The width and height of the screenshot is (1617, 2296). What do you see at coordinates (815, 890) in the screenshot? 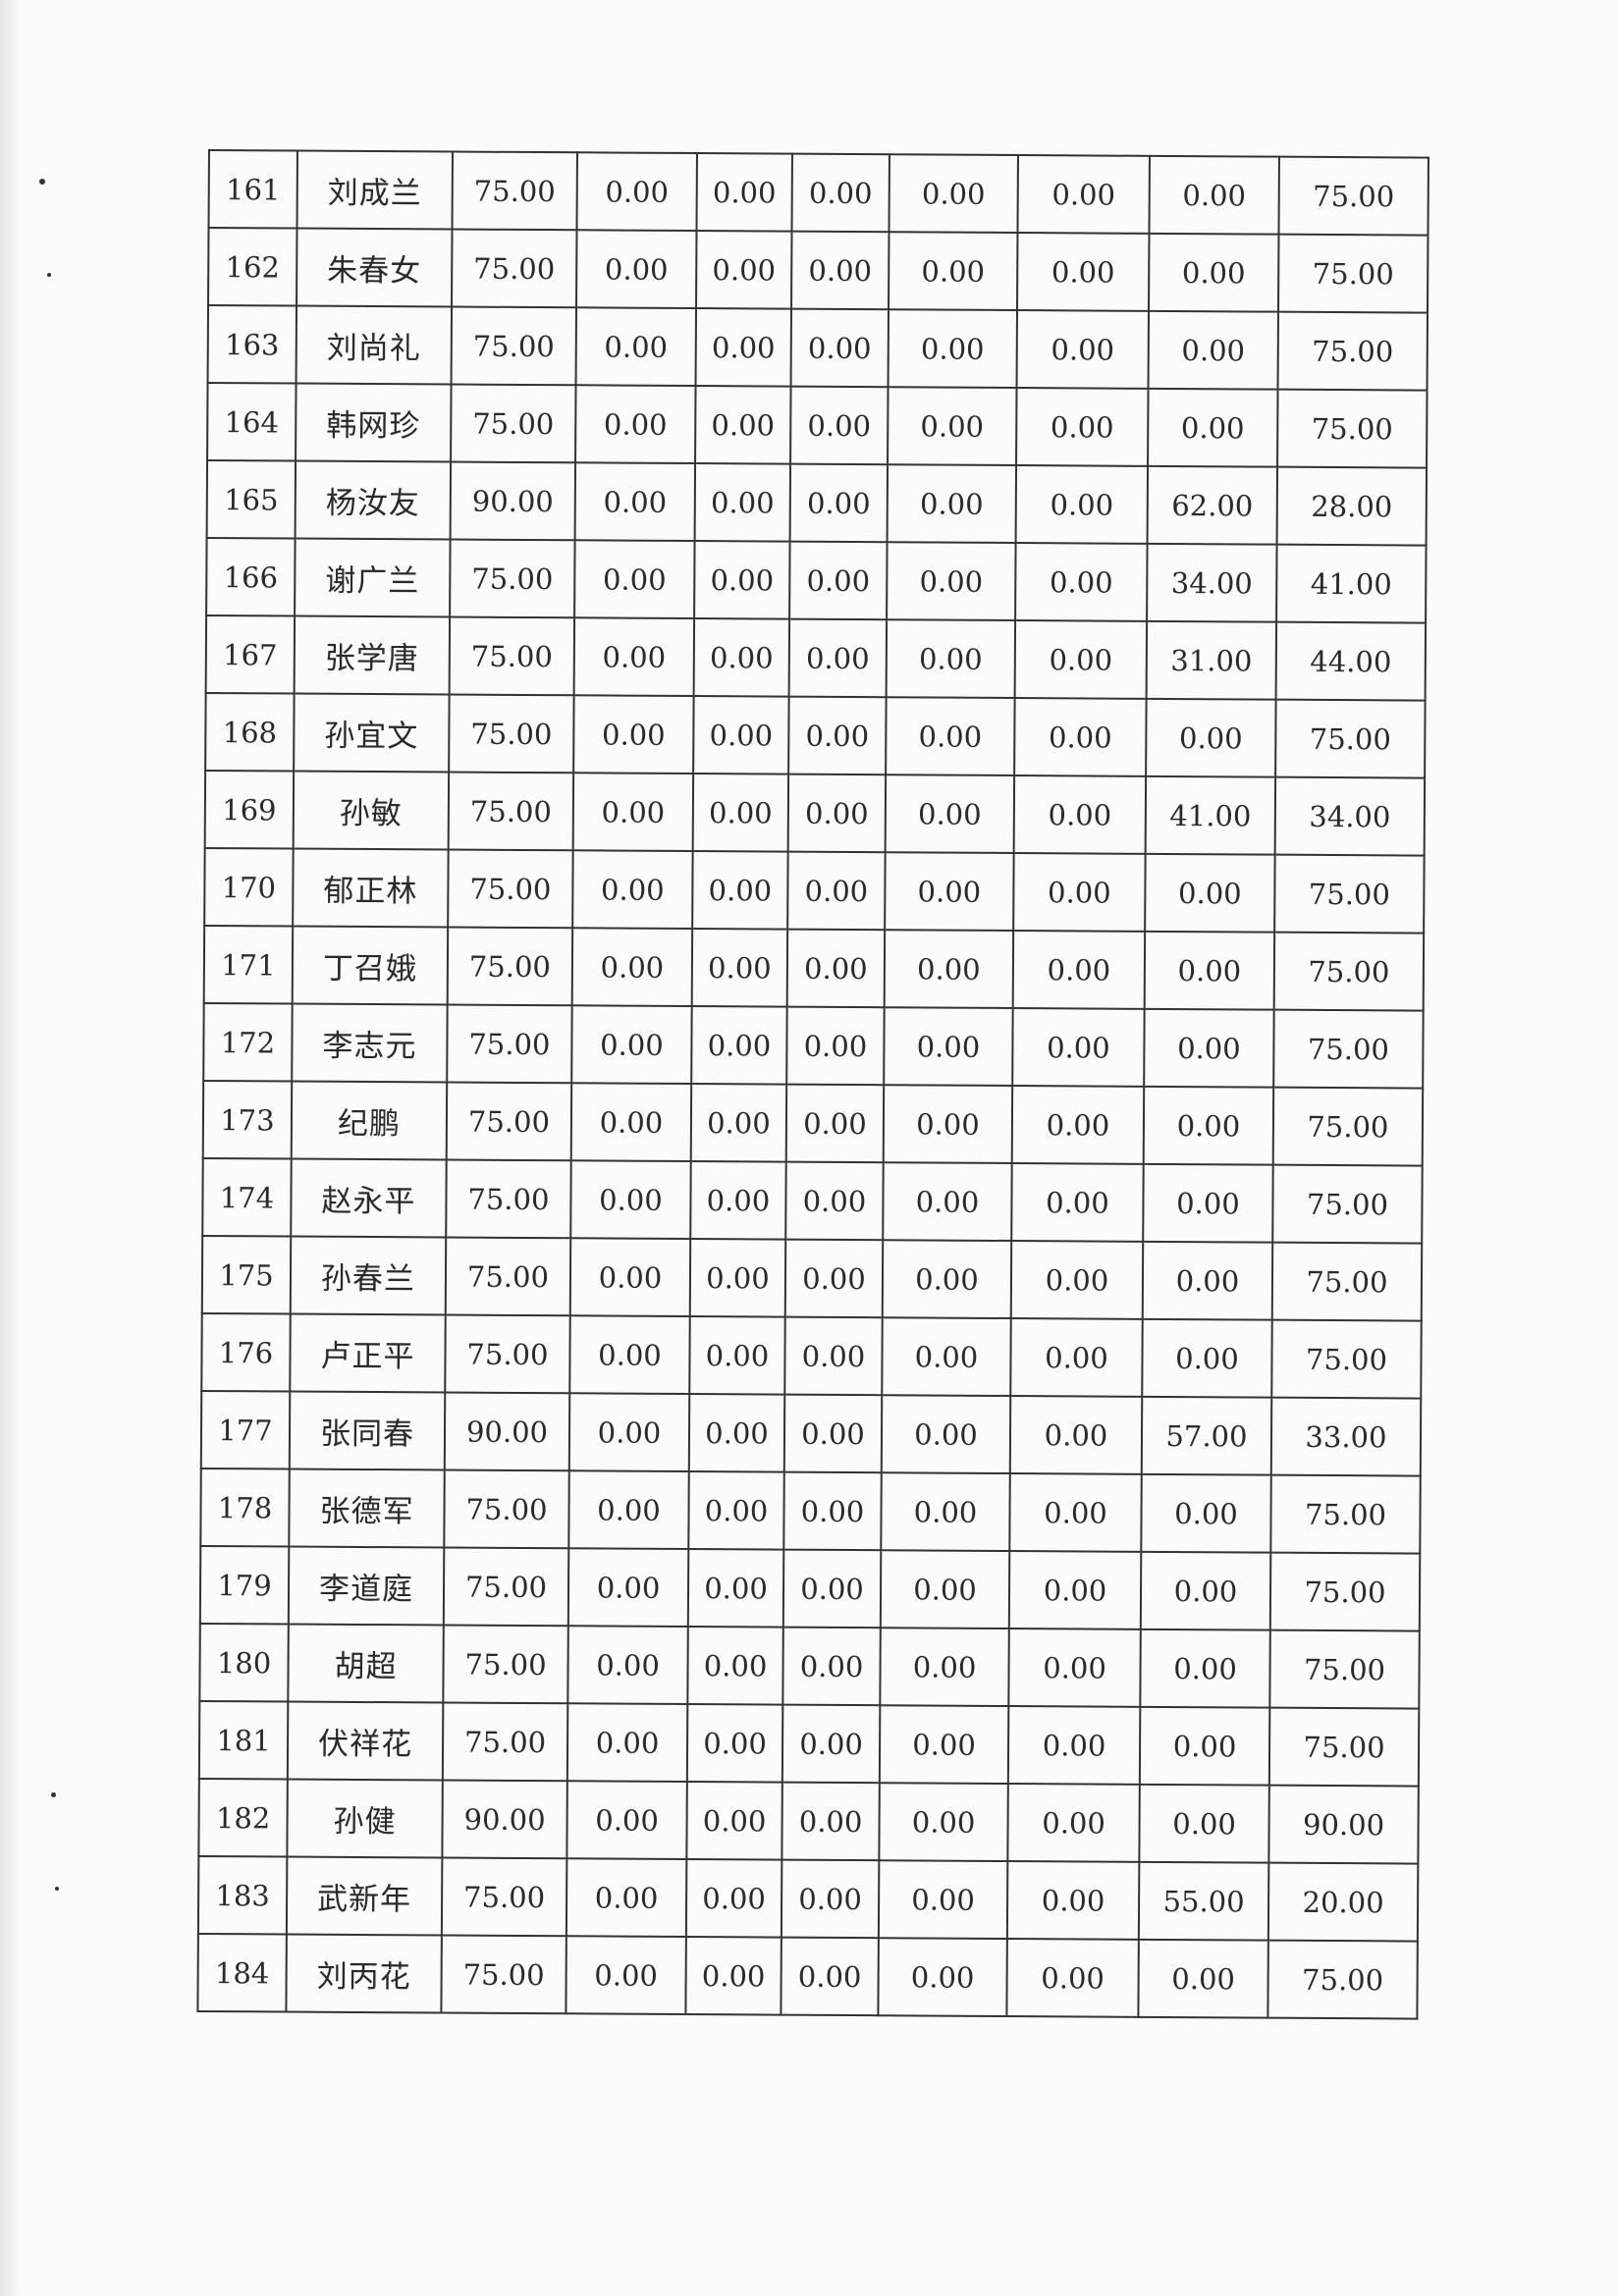
I see `table-row: 170 郁正林 75.00 0.00 0.00 0.00 0.00 0.00 0.00 75.00` at bounding box center [815, 890].